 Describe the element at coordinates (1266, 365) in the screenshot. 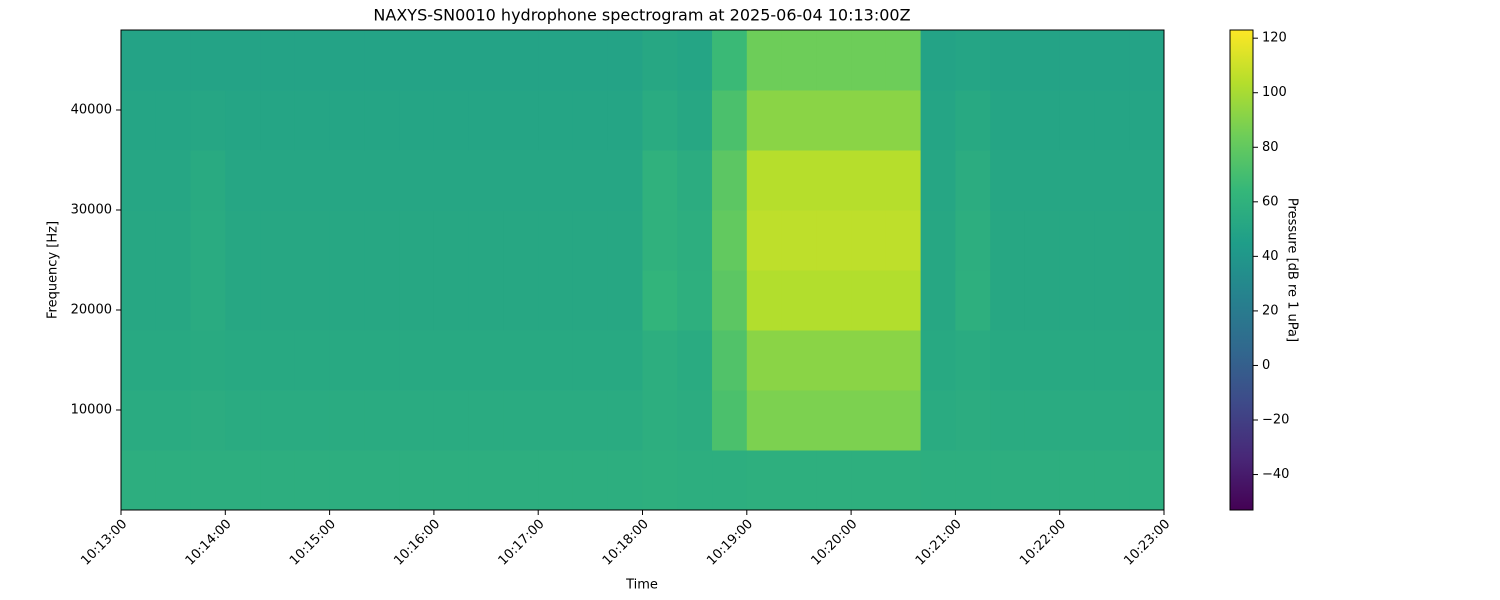

I see `colorbar-tick-label: 0` at that location.